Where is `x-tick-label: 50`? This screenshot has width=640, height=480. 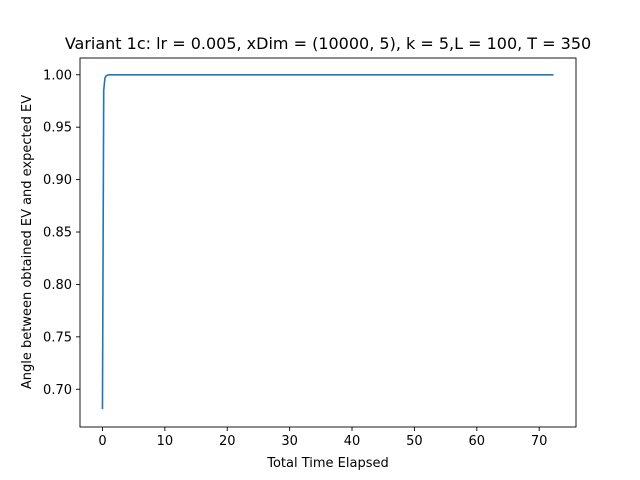 x-tick-label: 50 is located at coordinates (414, 441).